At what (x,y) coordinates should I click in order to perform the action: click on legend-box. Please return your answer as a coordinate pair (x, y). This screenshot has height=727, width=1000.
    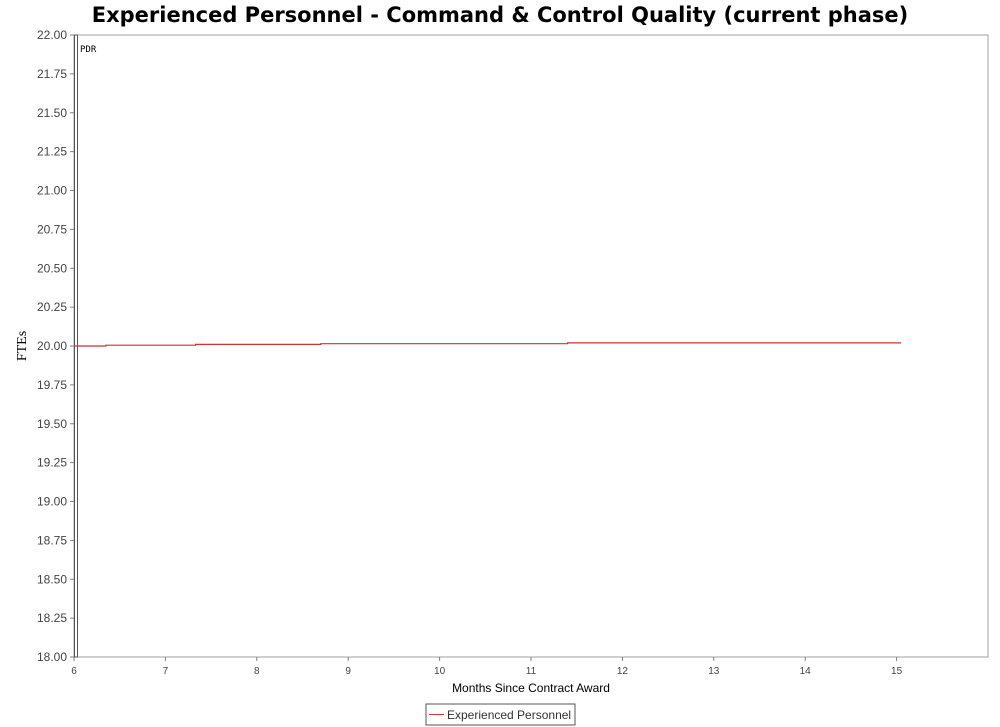
    Looking at the image, I should click on (500, 714).